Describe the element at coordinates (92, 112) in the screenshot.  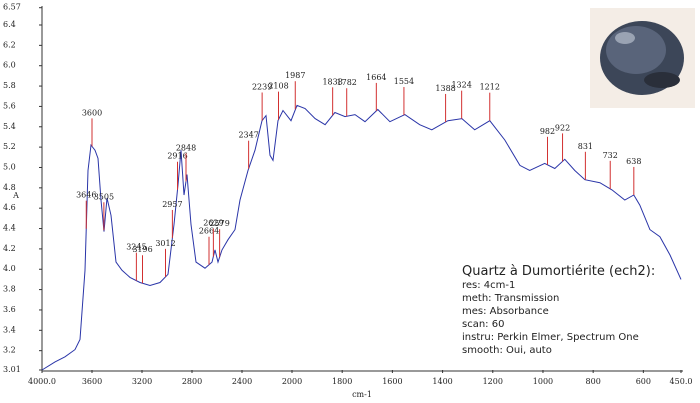
I see `peak-label: 3600` at that location.